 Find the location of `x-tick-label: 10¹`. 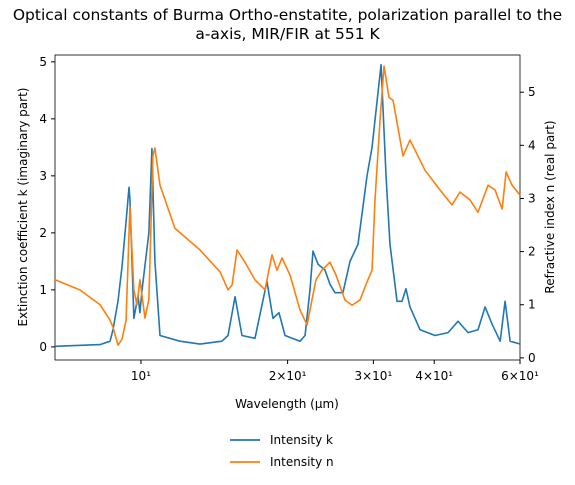

x-tick-label: 10¹ is located at coordinates (141, 376).